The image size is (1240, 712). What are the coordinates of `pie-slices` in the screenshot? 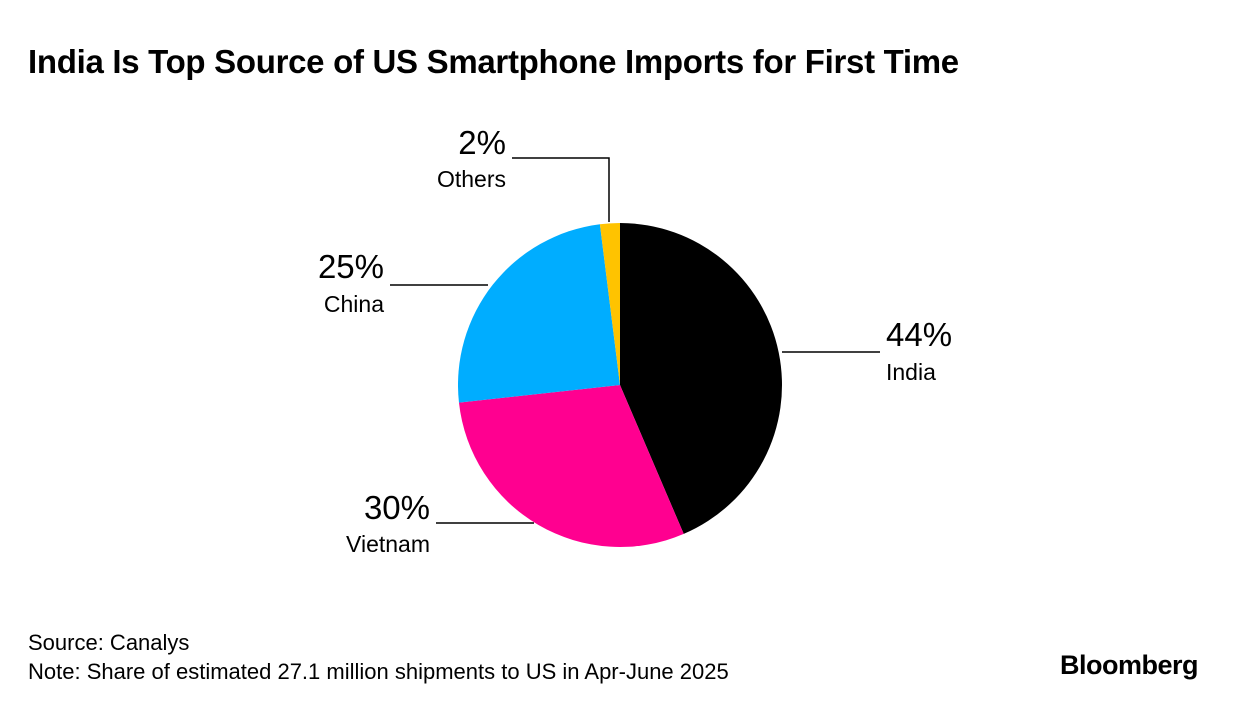 It's located at (620, 385).